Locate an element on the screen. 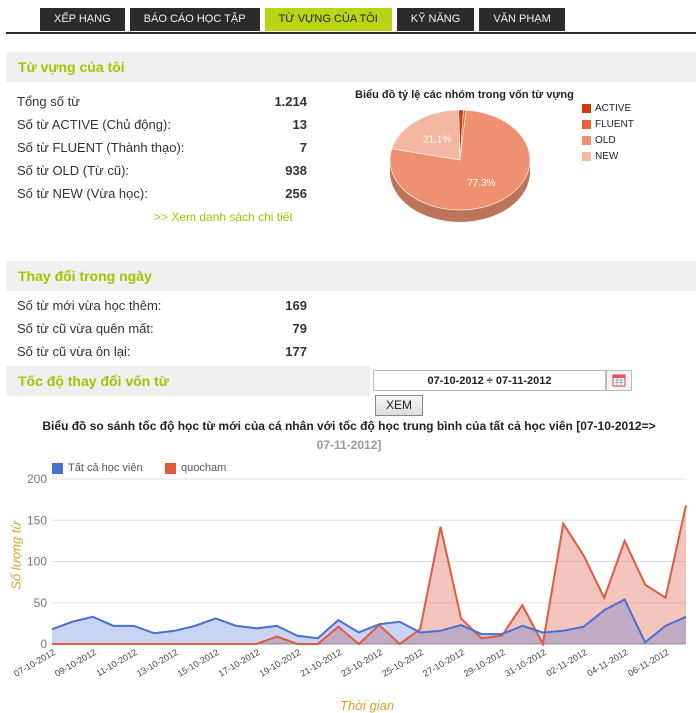 This screenshot has width=698, height=713. legend-quocham: quocham is located at coordinates (195, 468).